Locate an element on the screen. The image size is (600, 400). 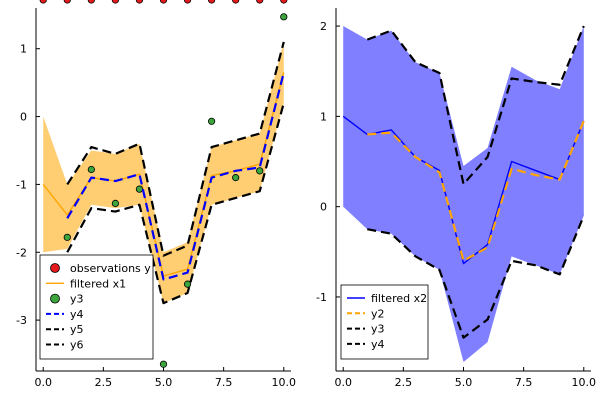
legend: filtered x2 y2 y3 y4 is located at coordinates (384, 322).